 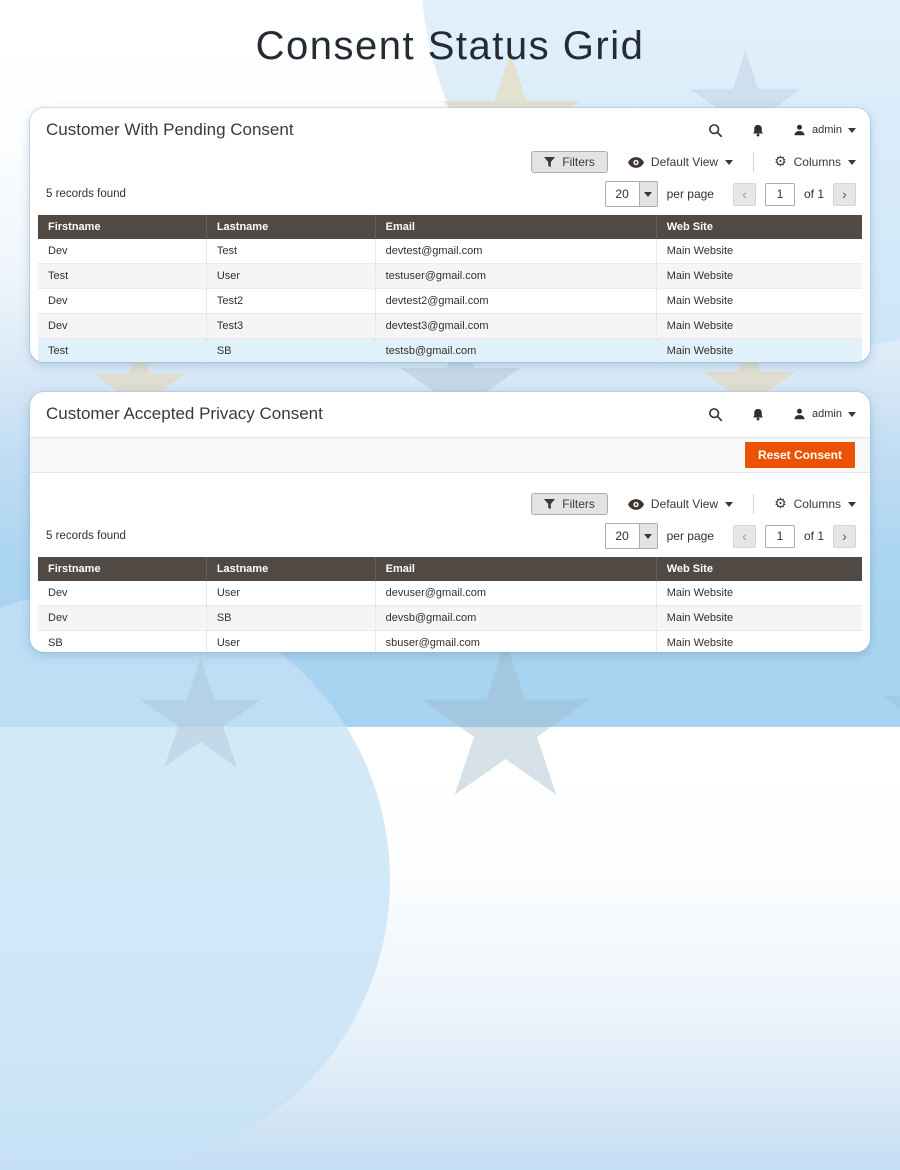 I want to click on per-page-value: 20, so click(x=622, y=536).